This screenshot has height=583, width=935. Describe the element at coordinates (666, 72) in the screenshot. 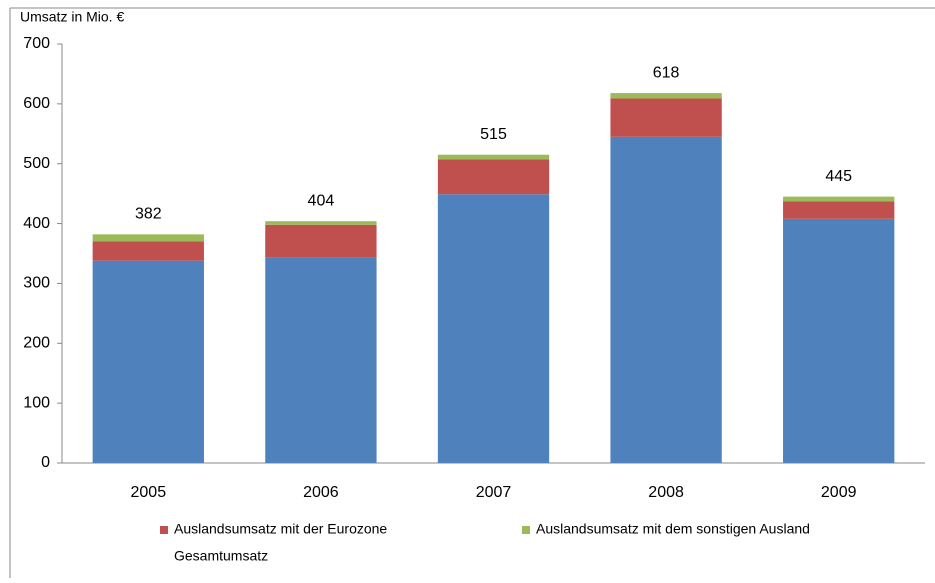

I see `total-label: 618` at that location.